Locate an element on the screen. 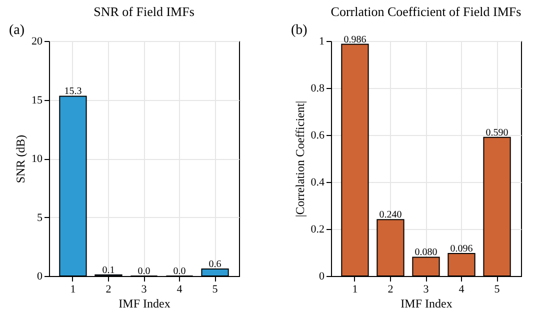 Image resolution: width=550 pixels, height=320 pixels. data-label: 0.096 is located at coordinates (461, 248).